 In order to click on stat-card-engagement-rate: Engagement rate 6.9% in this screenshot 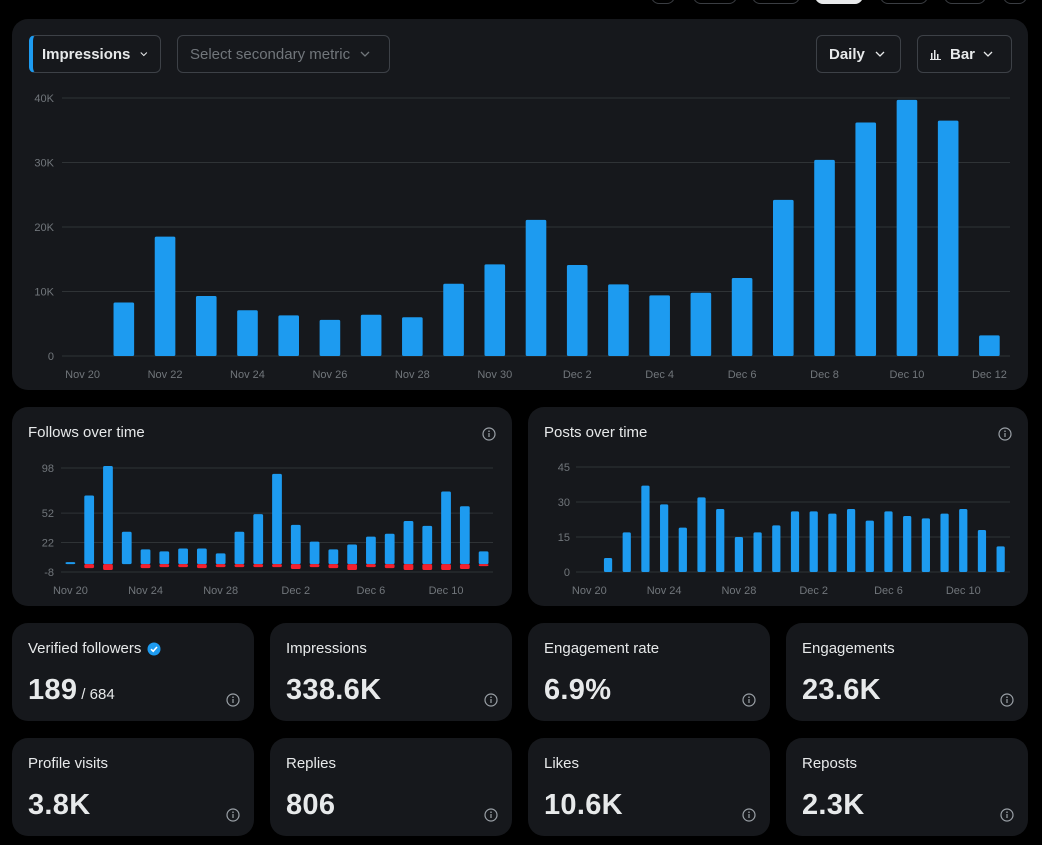, I will do `click(649, 672)`.